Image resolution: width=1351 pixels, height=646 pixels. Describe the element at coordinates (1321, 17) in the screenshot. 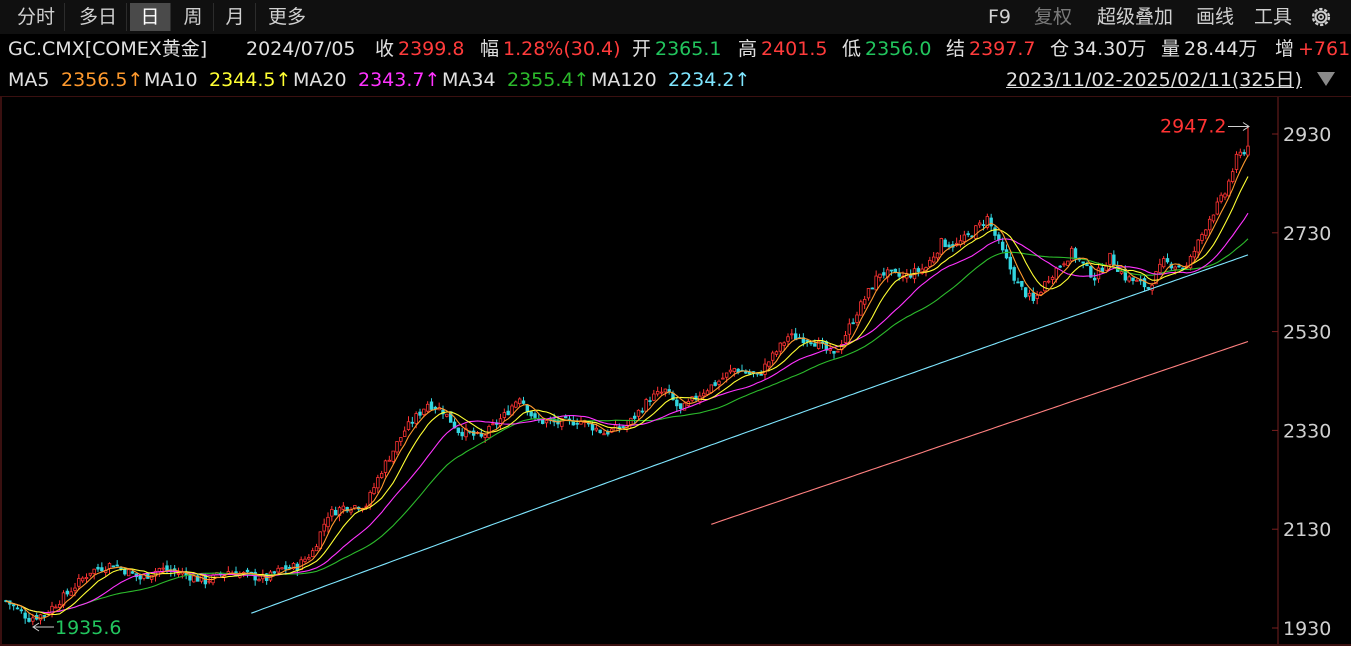

I see `gear-icon` at that location.